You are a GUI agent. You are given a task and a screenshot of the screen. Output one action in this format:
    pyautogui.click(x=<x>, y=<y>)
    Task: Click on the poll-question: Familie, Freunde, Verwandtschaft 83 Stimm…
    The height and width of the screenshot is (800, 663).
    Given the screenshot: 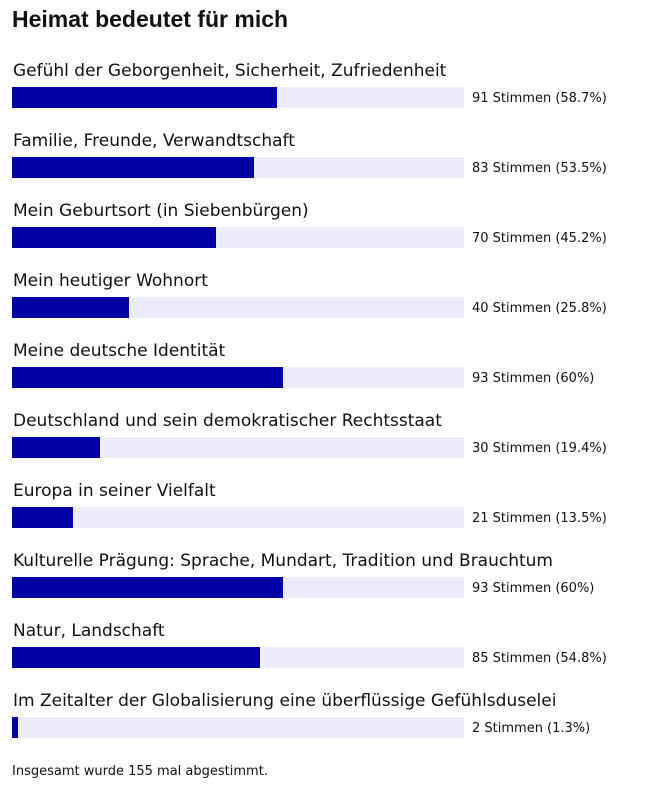 What is the action you would take?
    pyautogui.click(x=332, y=166)
    